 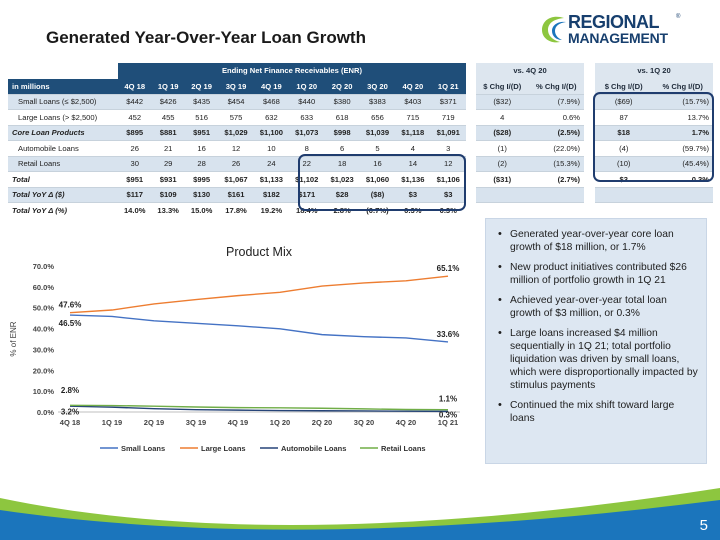 I want to click on table-cell: $951, so click(x=135, y=179).